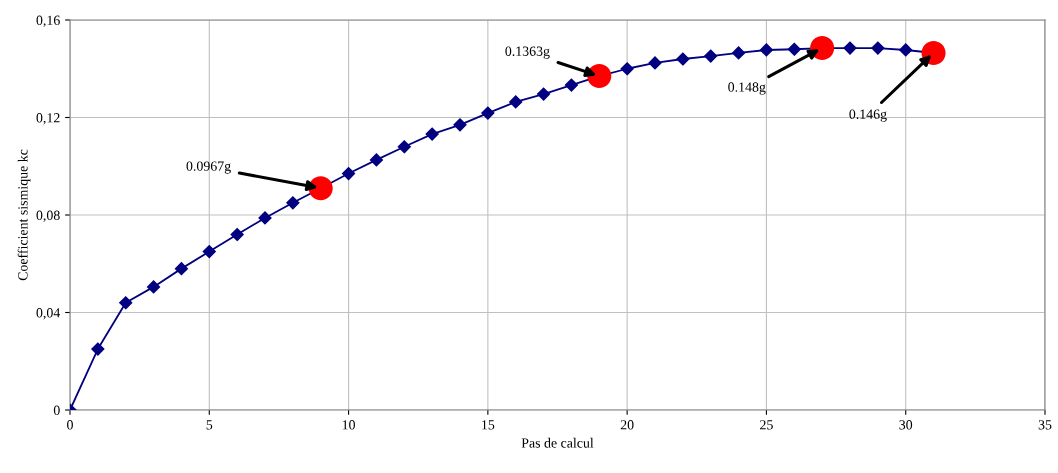  I want to click on y-tick-label: 0, so click(56, 410).